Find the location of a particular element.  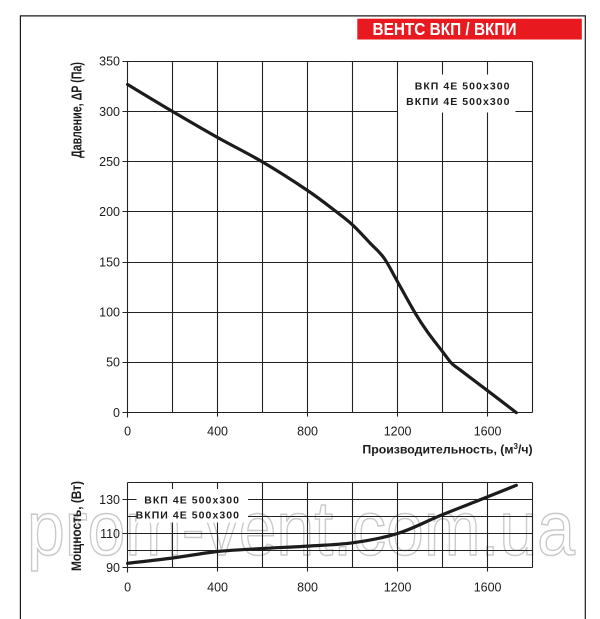

svg-text: 300 is located at coordinates (109, 112).